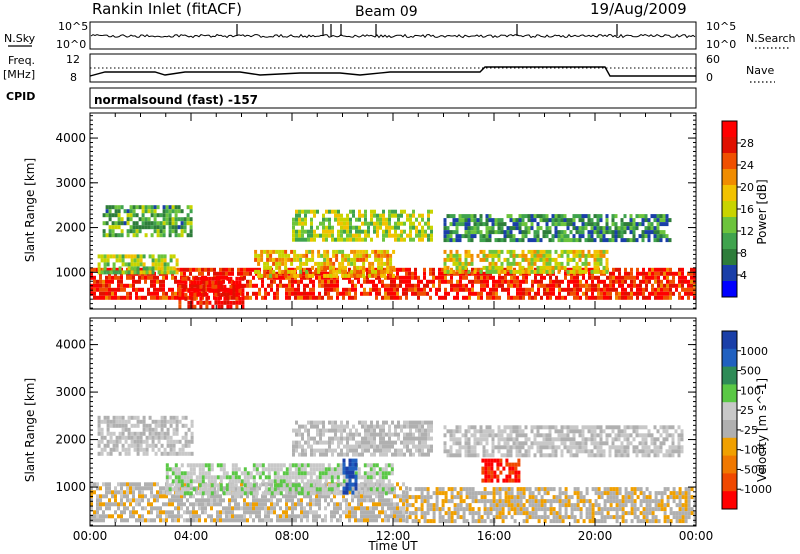 The image size is (800, 554). What do you see at coordinates (30, 430) in the screenshot?
I see `velocity-ylabel: Slant Range [km]` at bounding box center [30, 430].